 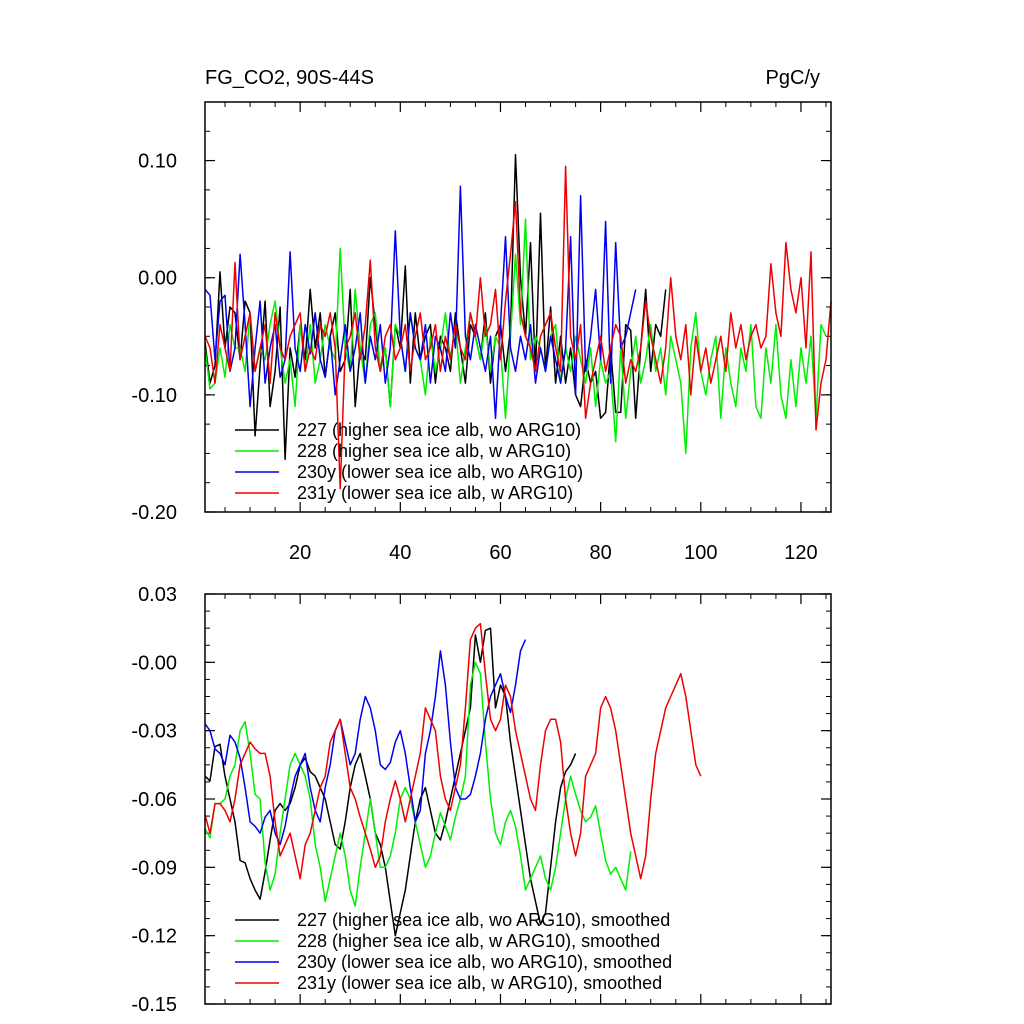 I want to click on x-tick-label: 20, so click(x=300, y=553).